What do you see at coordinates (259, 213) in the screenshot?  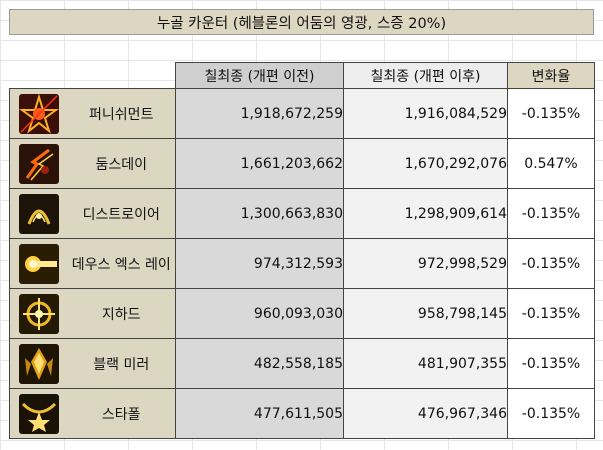 I see `damage-before: 1,300,663,830` at bounding box center [259, 213].